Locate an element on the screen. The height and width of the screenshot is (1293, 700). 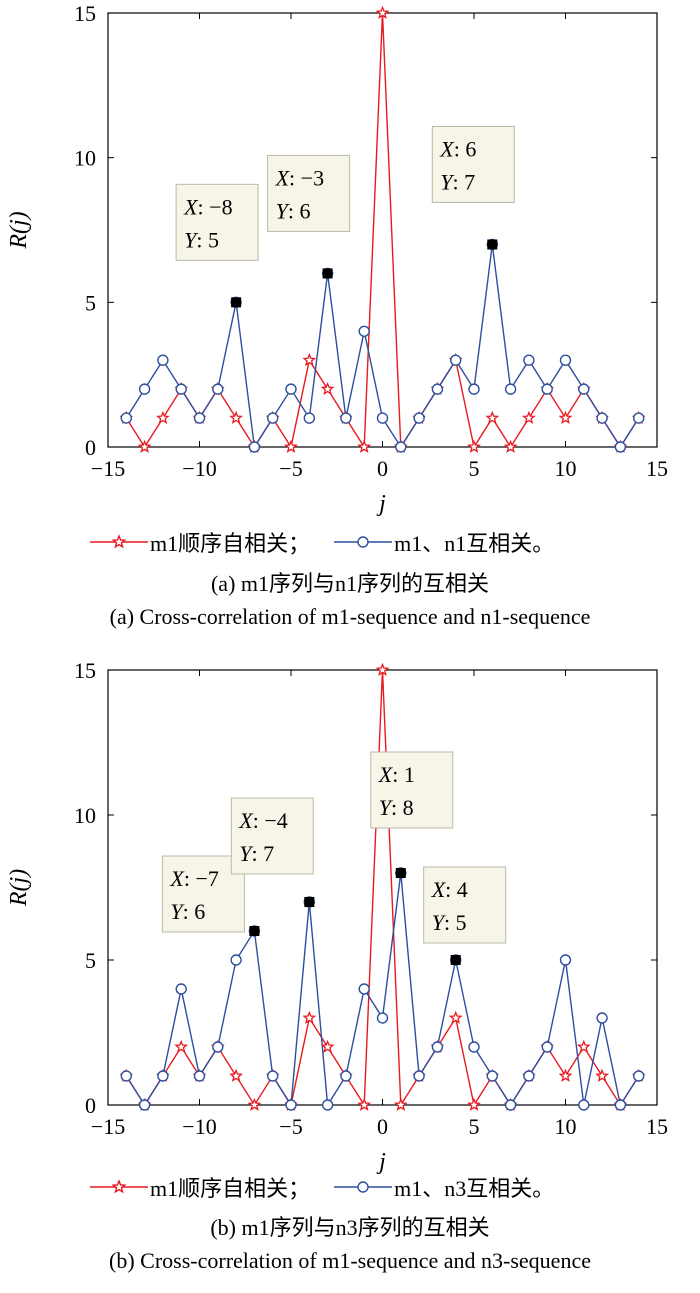
legend-label-crosscorr: m1、n1互相关。 is located at coordinates (474, 543).